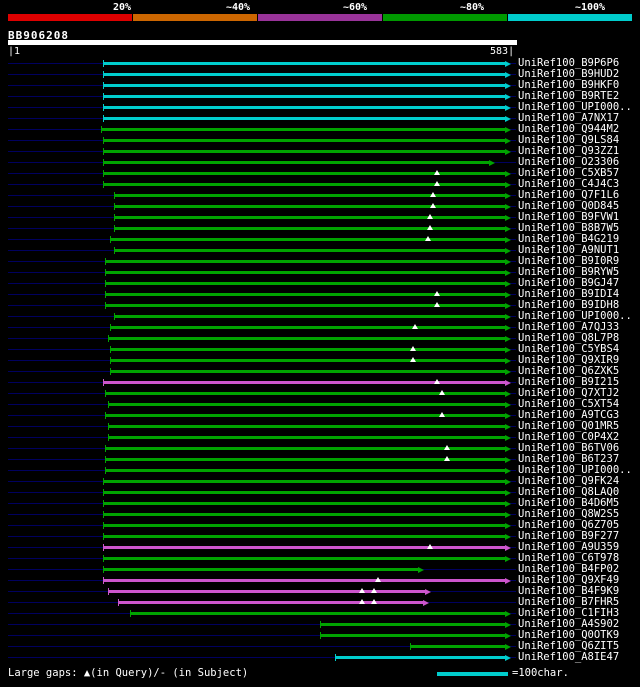 The height and width of the screenshot is (687, 640). I want to click on hit-label: UniRef100_B9FVW1, so click(569, 217).